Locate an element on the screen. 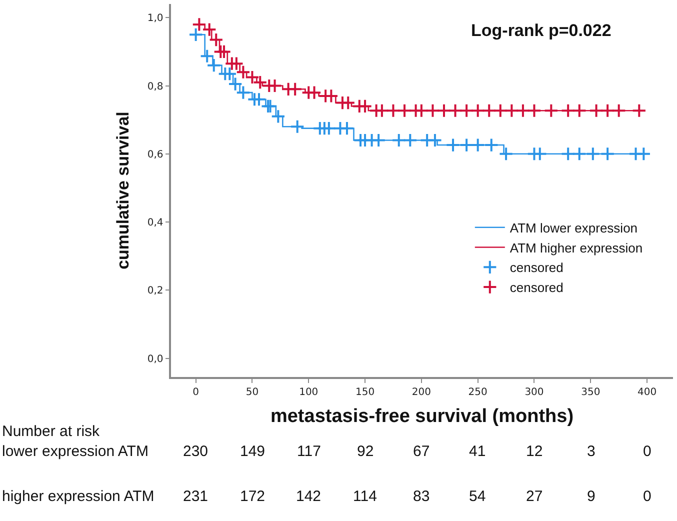 Image resolution: width=677 pixels, height=521 pixels. y-tick-label: 0,2 is located at coordinates (155, 291).